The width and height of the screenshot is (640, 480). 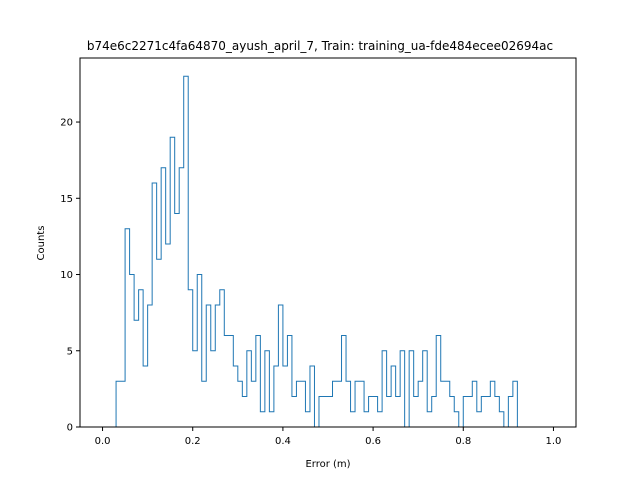 I want to click on x-tick-label: 0.0, so click(x=103, y=441).